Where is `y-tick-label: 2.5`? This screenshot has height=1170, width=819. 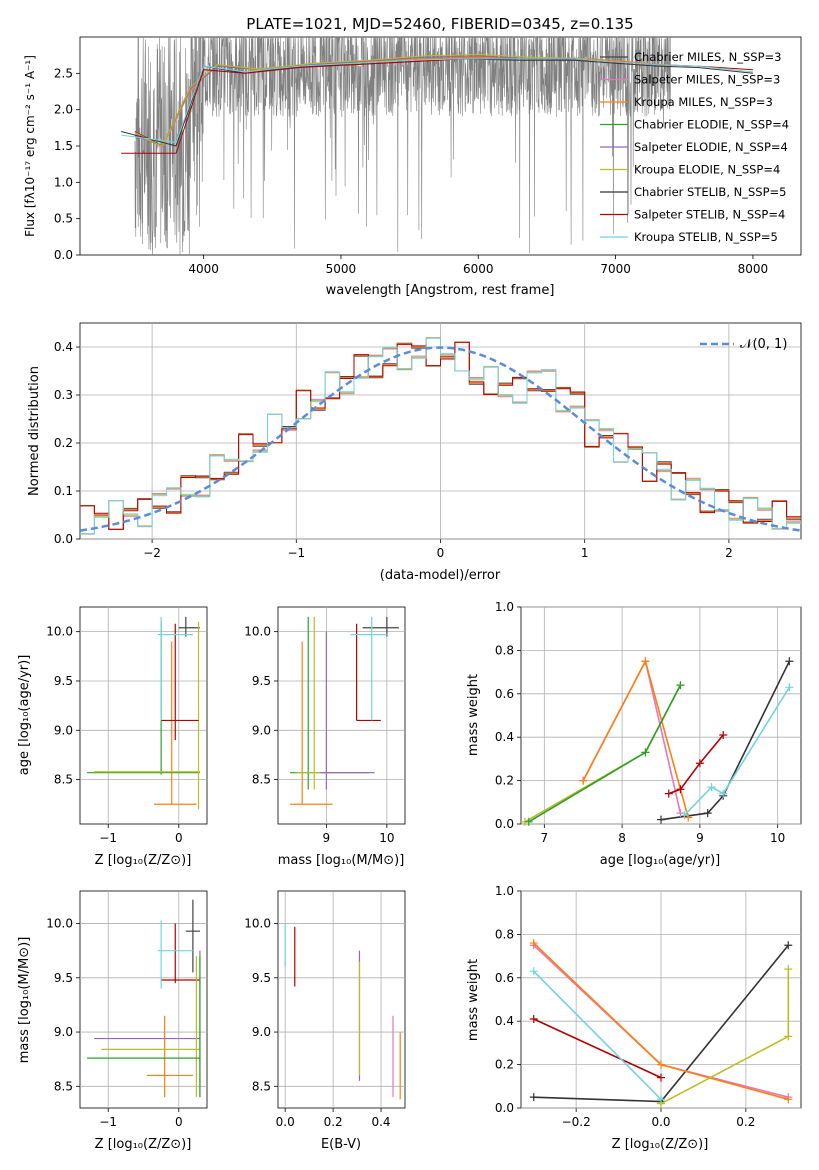
y-tick-label: 2.5 is located at coordinates (63, 73).